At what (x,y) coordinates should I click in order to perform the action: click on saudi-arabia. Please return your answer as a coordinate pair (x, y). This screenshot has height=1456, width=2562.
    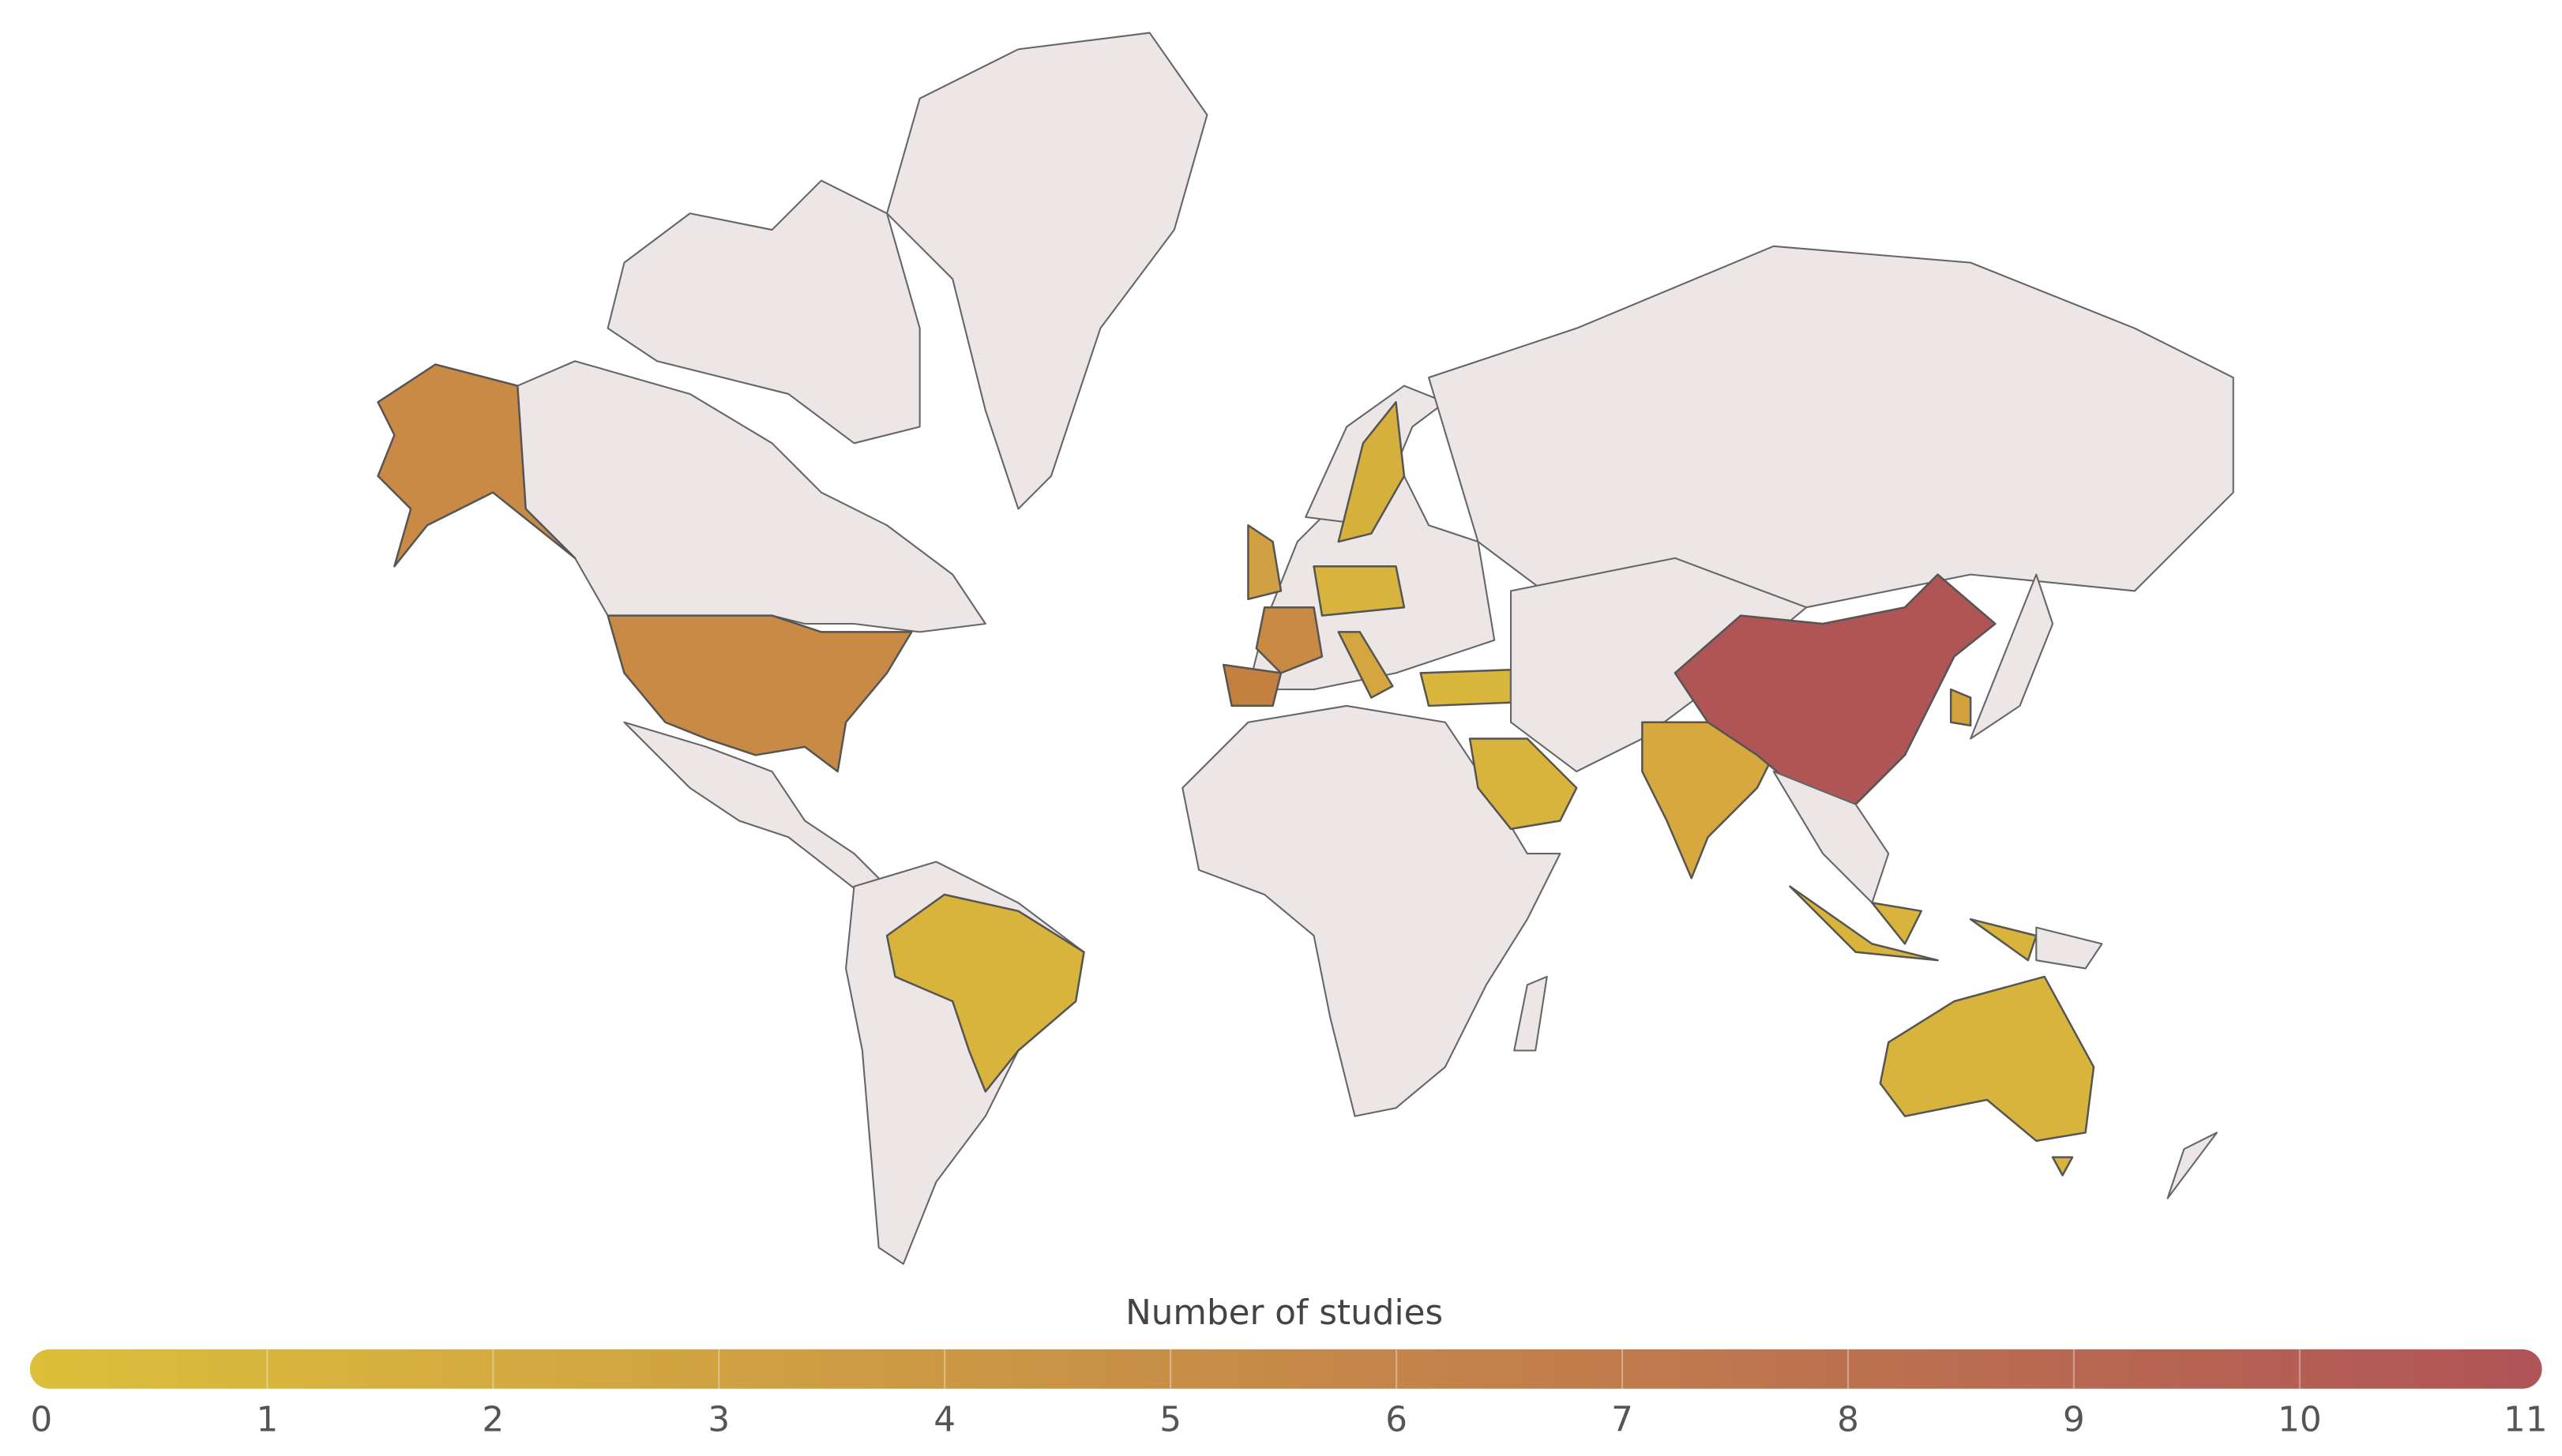
    Looking at the image, I should click on (1523, 784).